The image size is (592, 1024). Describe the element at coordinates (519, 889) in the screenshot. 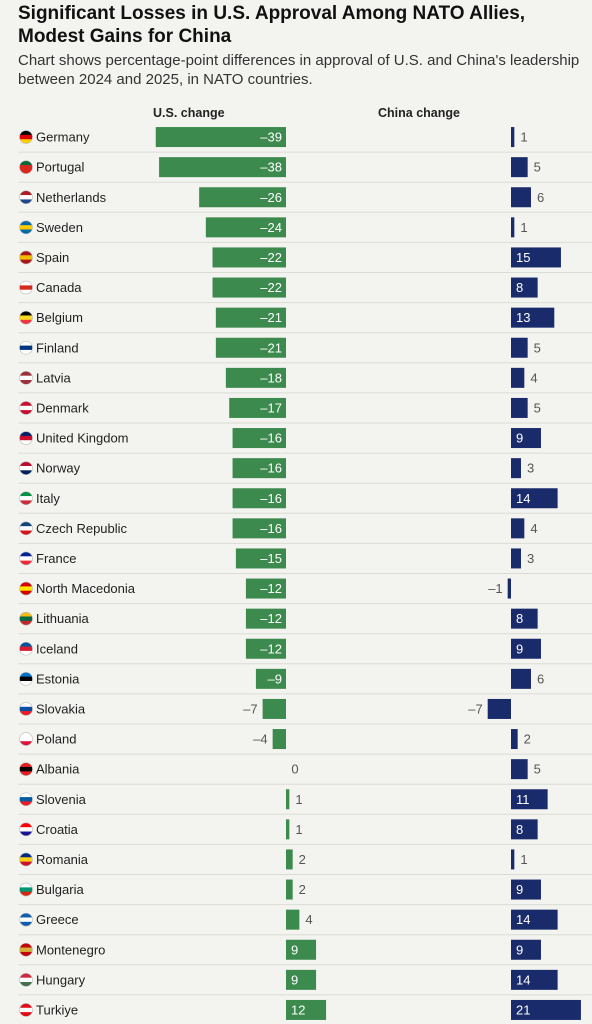

I see `china-value-label: 9` at that location.